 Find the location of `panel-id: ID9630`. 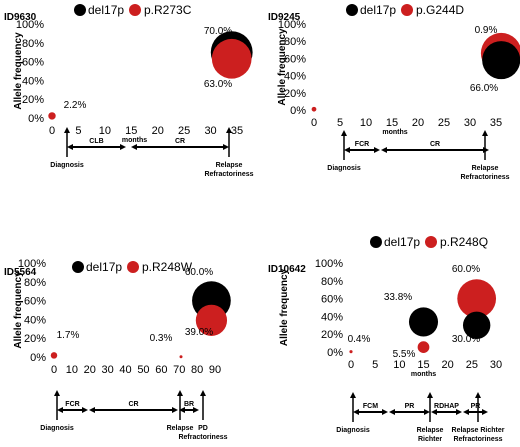

panel-id: ID9630 is located at coordinates (20, 17).